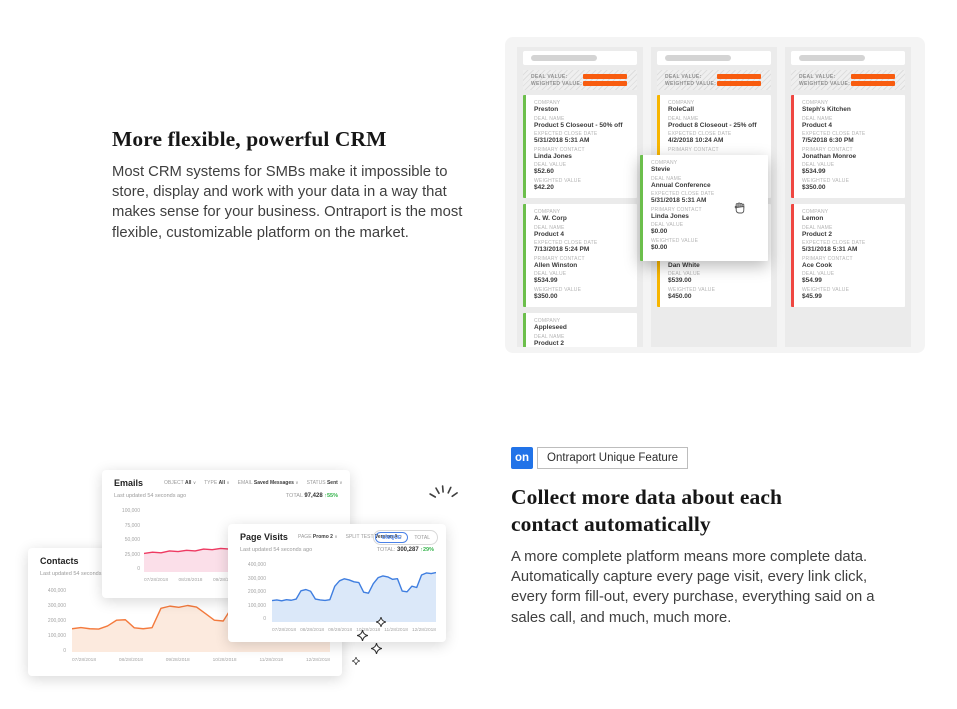 The width and height of the screenshot is (957, 709). What do you see at coordinates (613, 458) in the screenshot?
I see `badge-label: Ontraport Unique Feature` at bounding box center [613, 458].